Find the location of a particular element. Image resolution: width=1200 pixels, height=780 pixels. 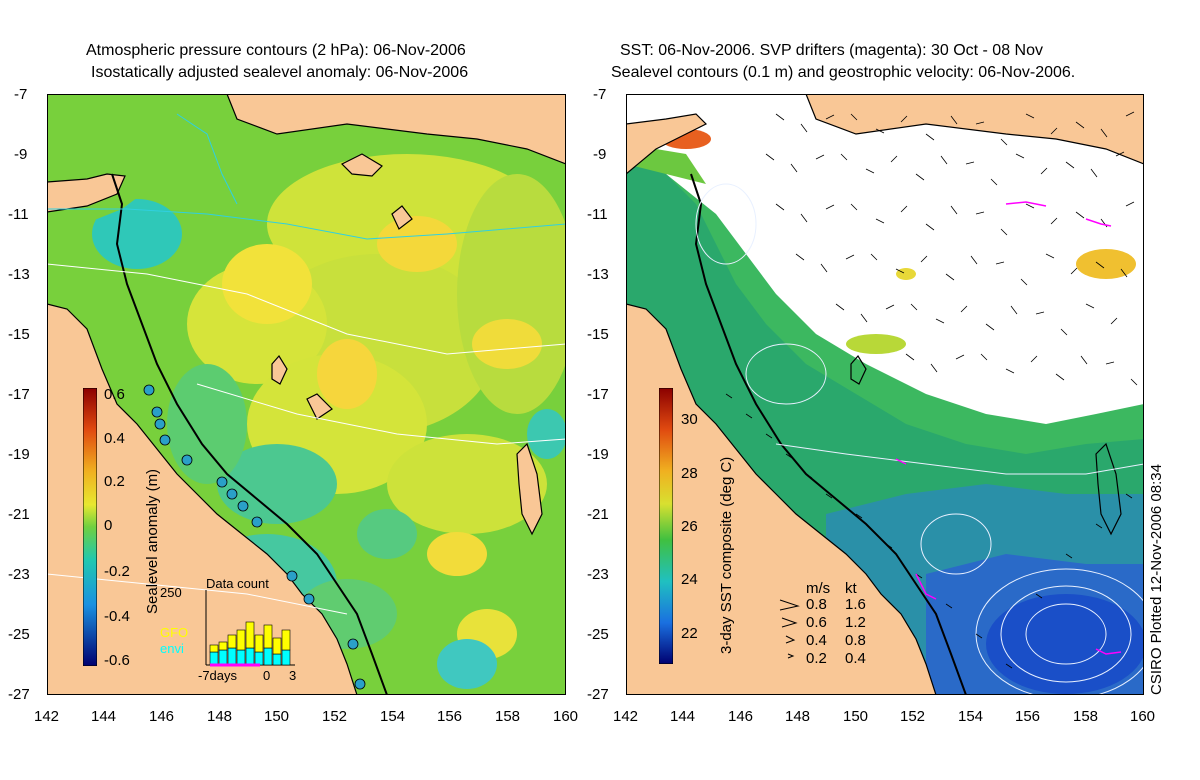

x-tick-right: 144 is located at coordinates (683, 716).